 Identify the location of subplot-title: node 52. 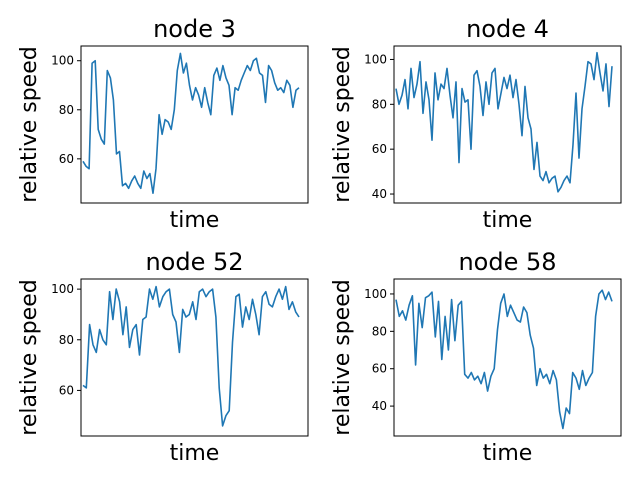
(194, 262).